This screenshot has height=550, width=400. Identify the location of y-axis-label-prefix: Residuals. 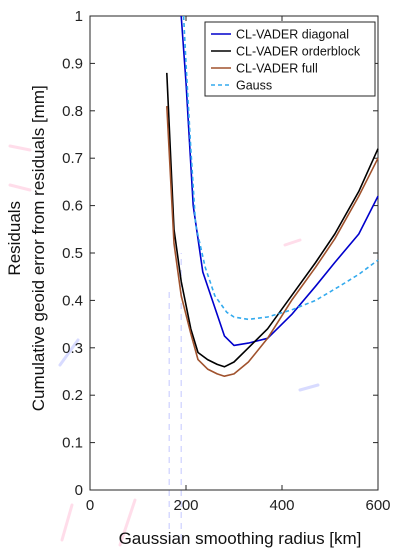
(14, 238).